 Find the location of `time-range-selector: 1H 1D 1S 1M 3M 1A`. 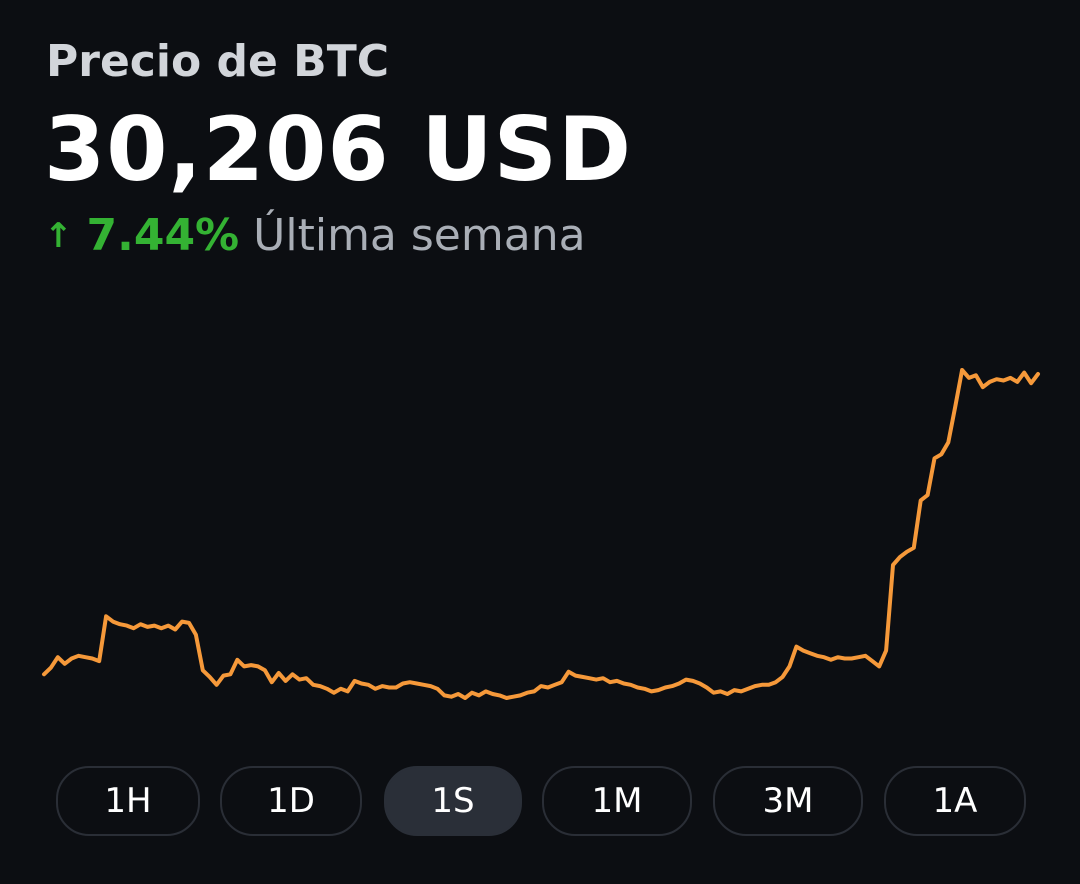

time-range-selector: 1H 1D 1S 1M 3M 1A is located at coordinates (541, 801).